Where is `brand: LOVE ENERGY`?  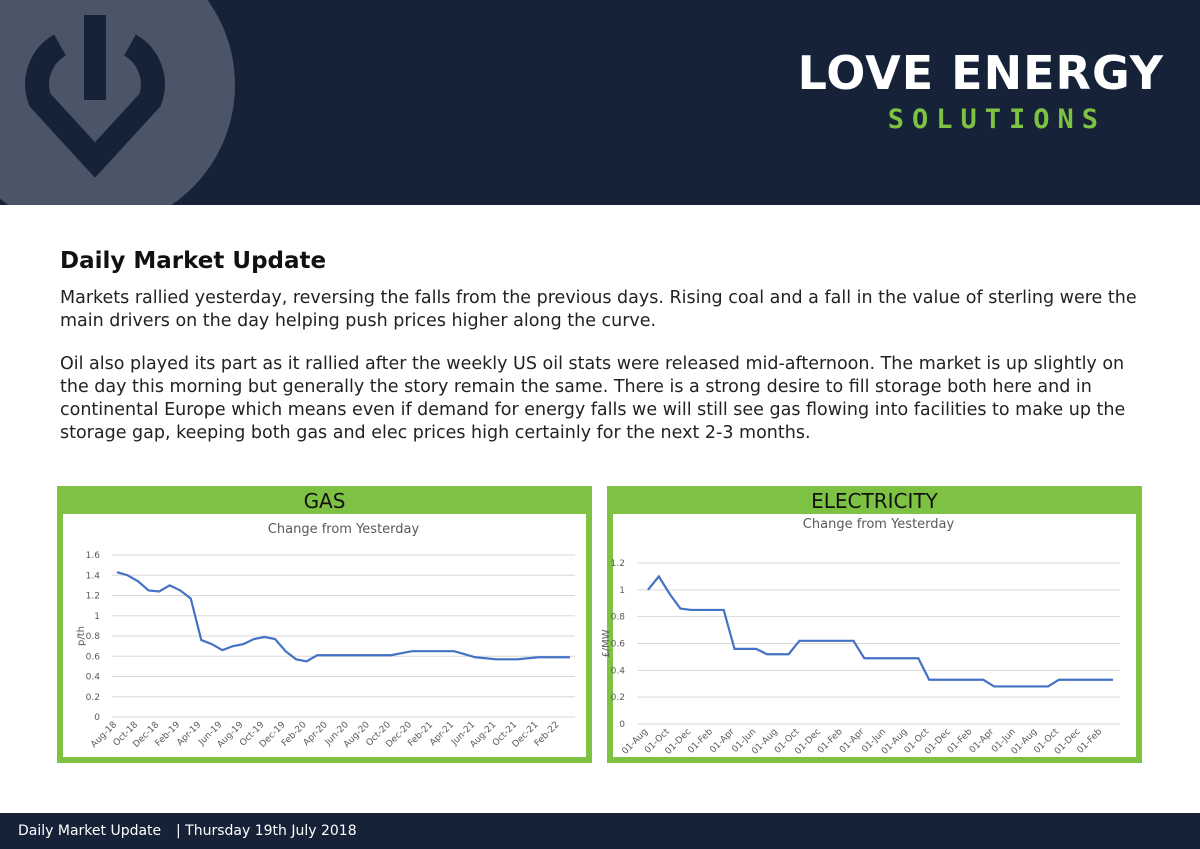 brand: LOVE ENERGY is located at coordinates (980, 73).